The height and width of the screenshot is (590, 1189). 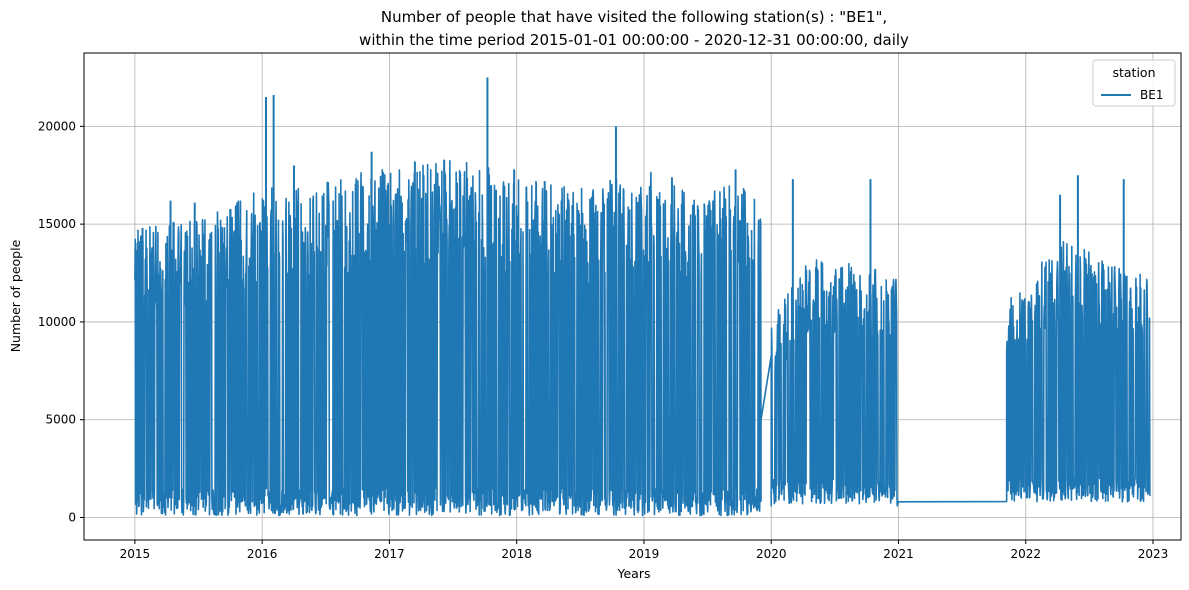 I want to click on y-tick-label: 5000, so click(x=60, y=420).